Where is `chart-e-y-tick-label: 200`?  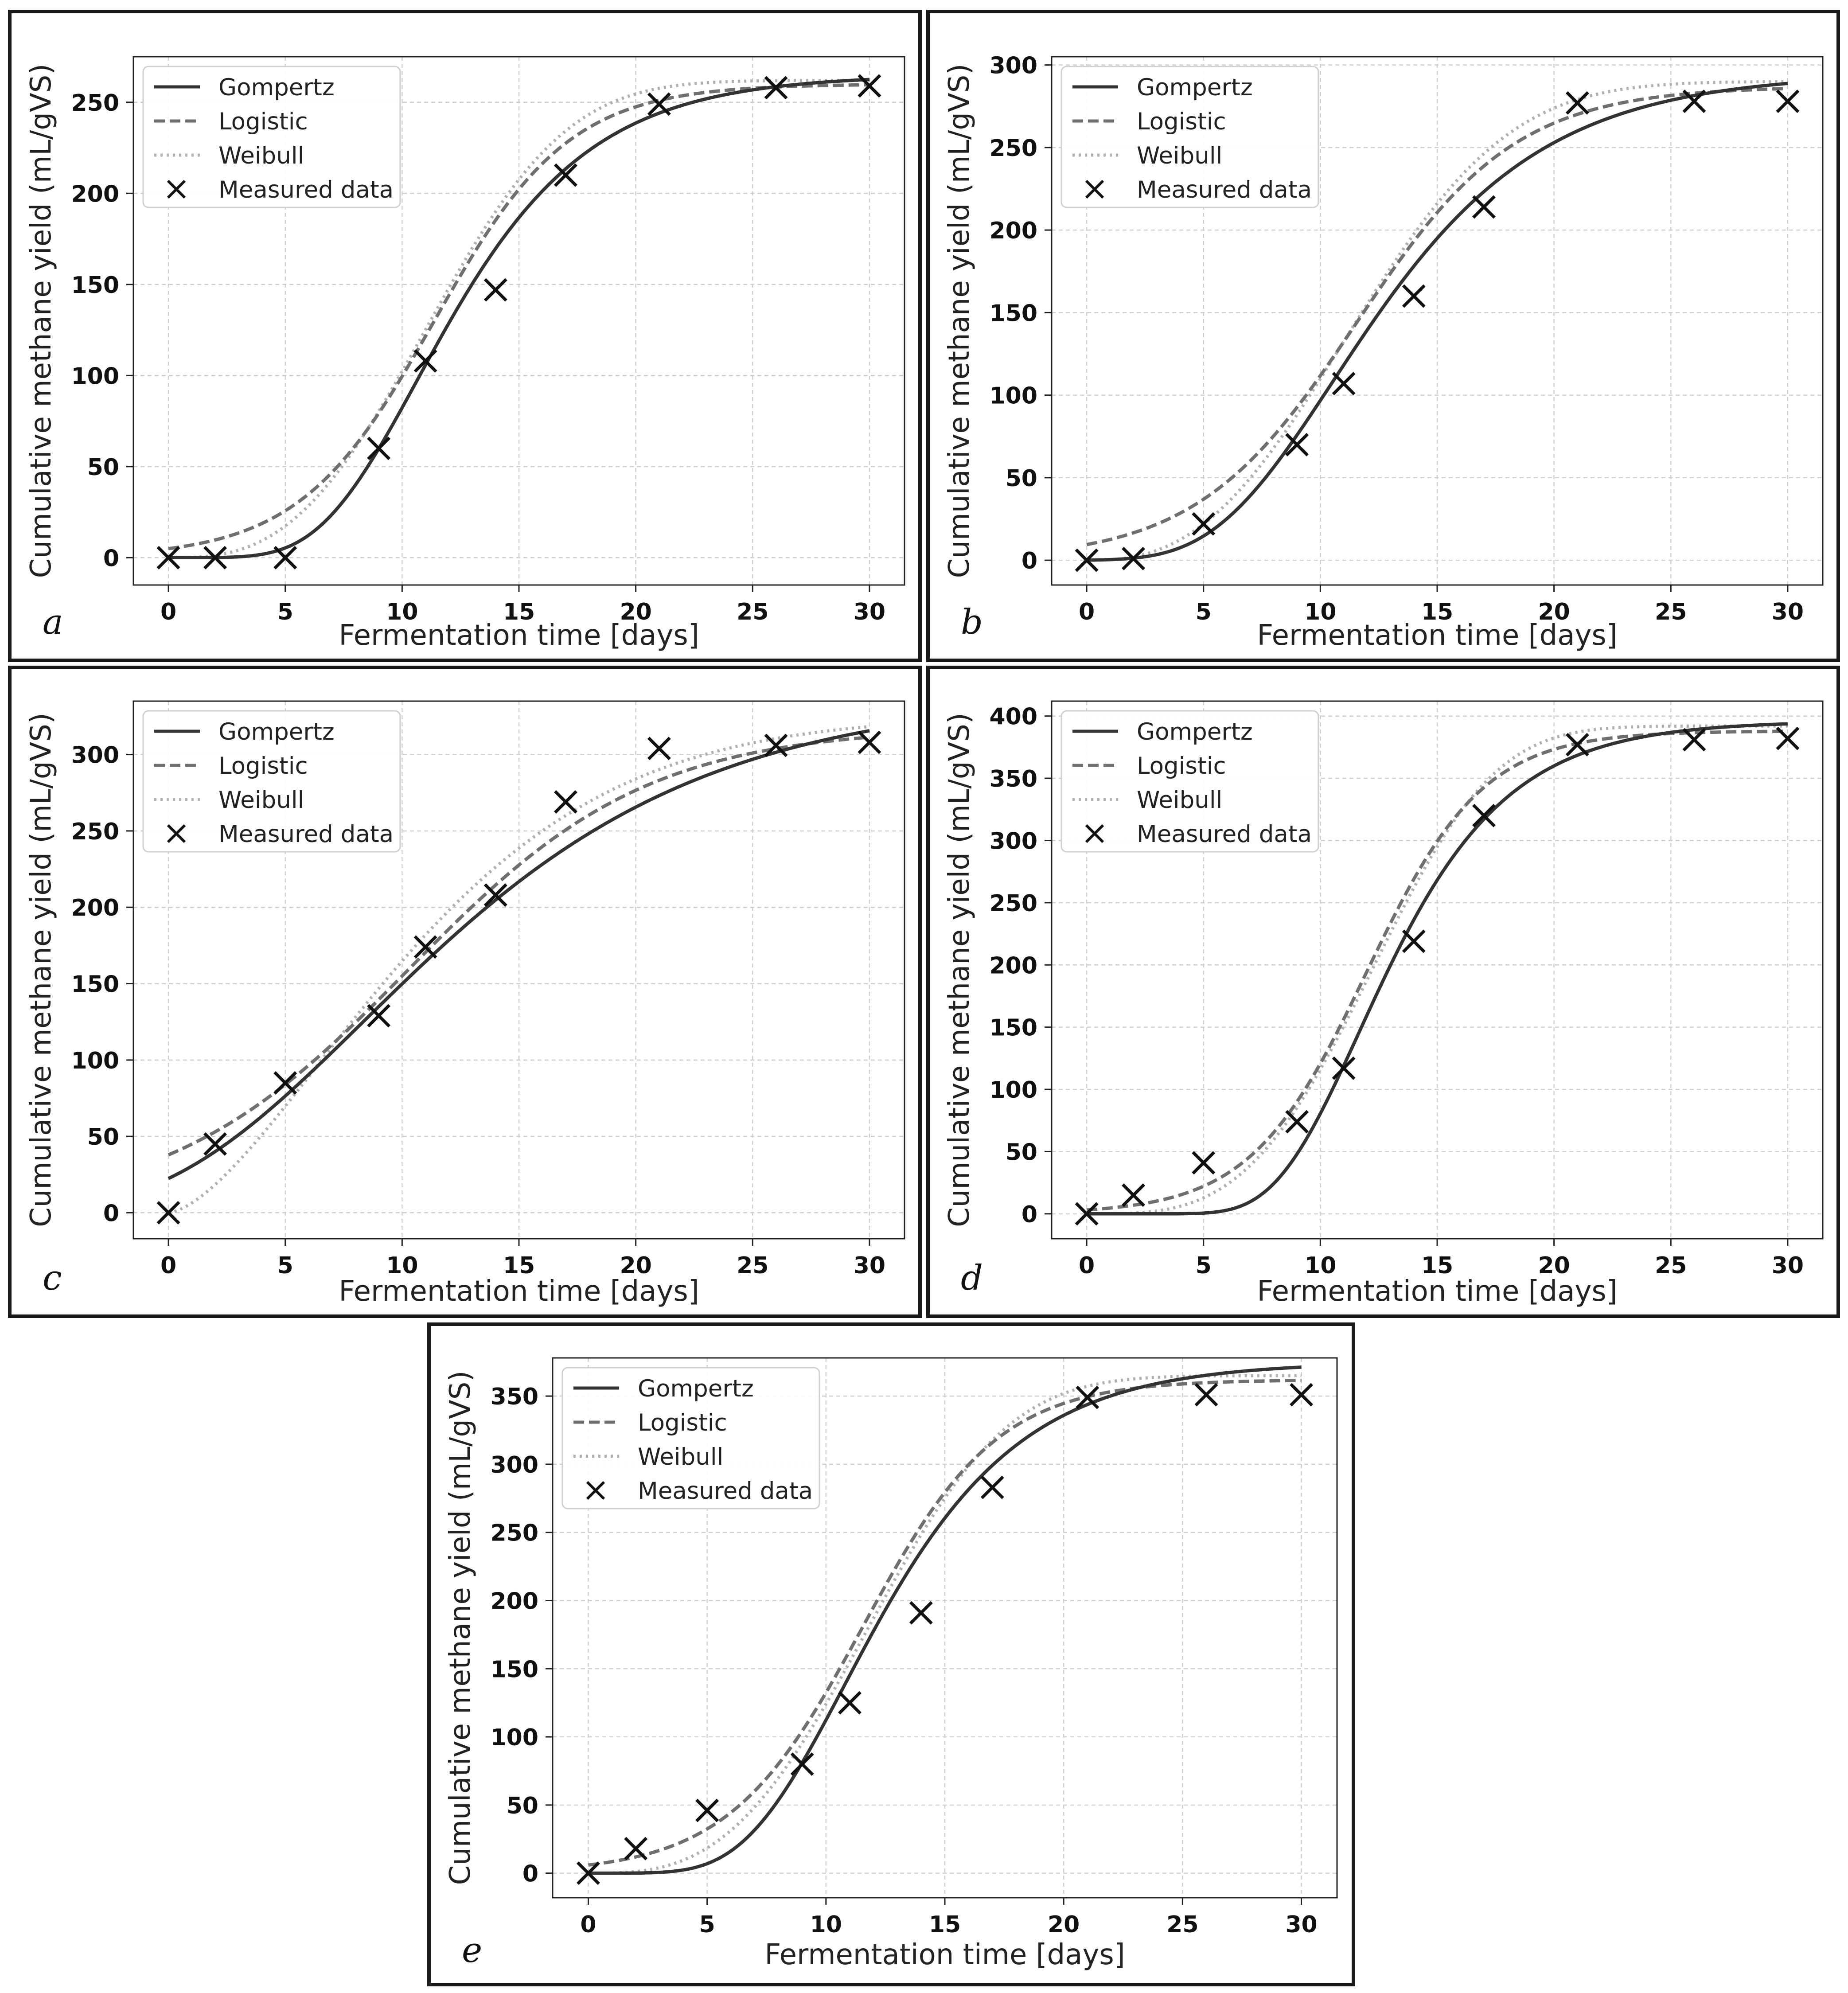 chart-e-y-tick-label: 200 is located at coordinates (514, 1602).